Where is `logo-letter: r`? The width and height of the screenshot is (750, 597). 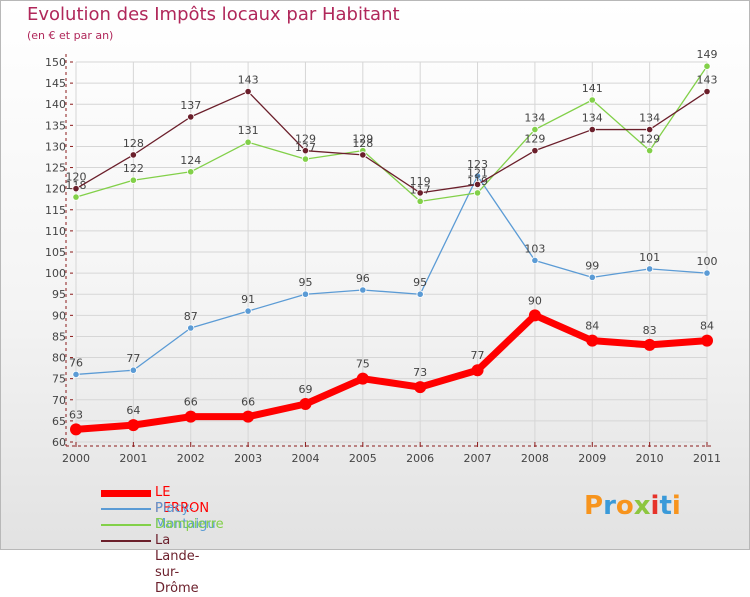 logo-letter: r is located at coordinates (609, 506).